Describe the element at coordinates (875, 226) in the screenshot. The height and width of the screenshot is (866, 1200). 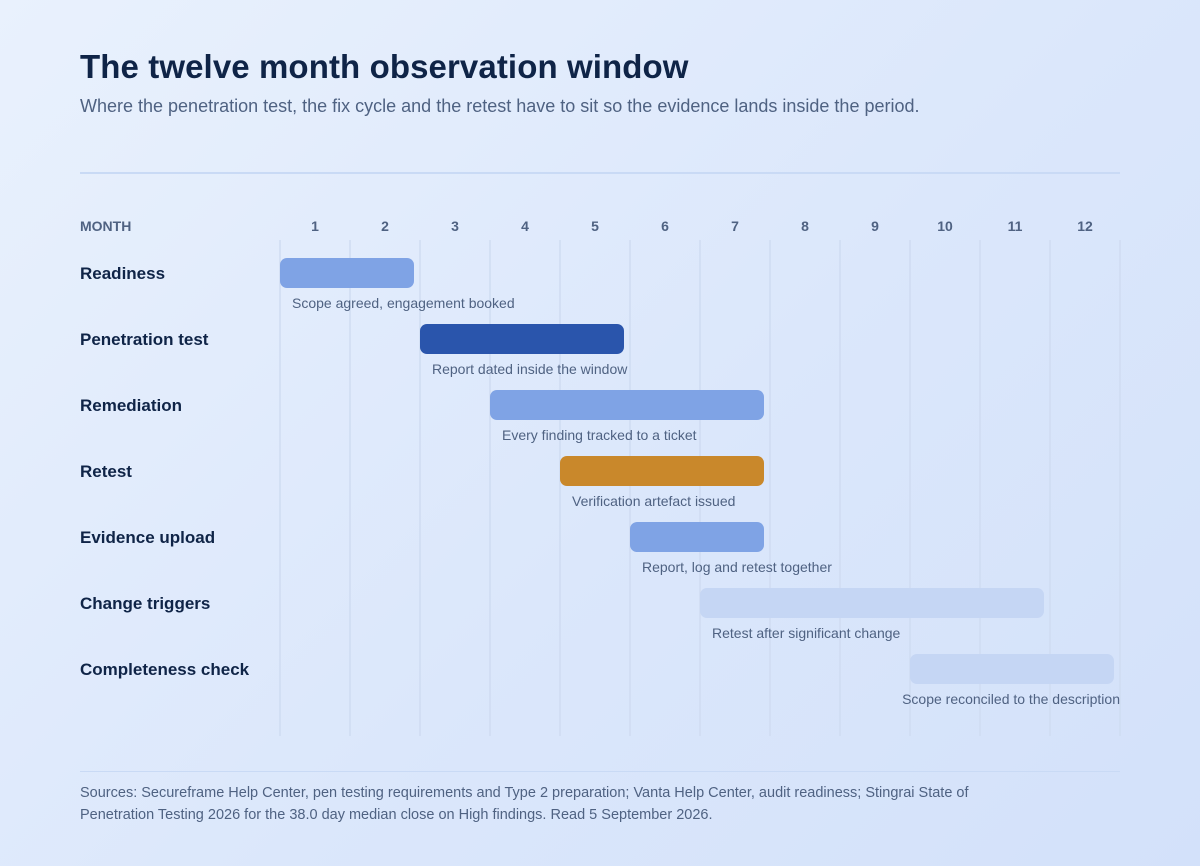
I see `month-header-9: 9` at that location.